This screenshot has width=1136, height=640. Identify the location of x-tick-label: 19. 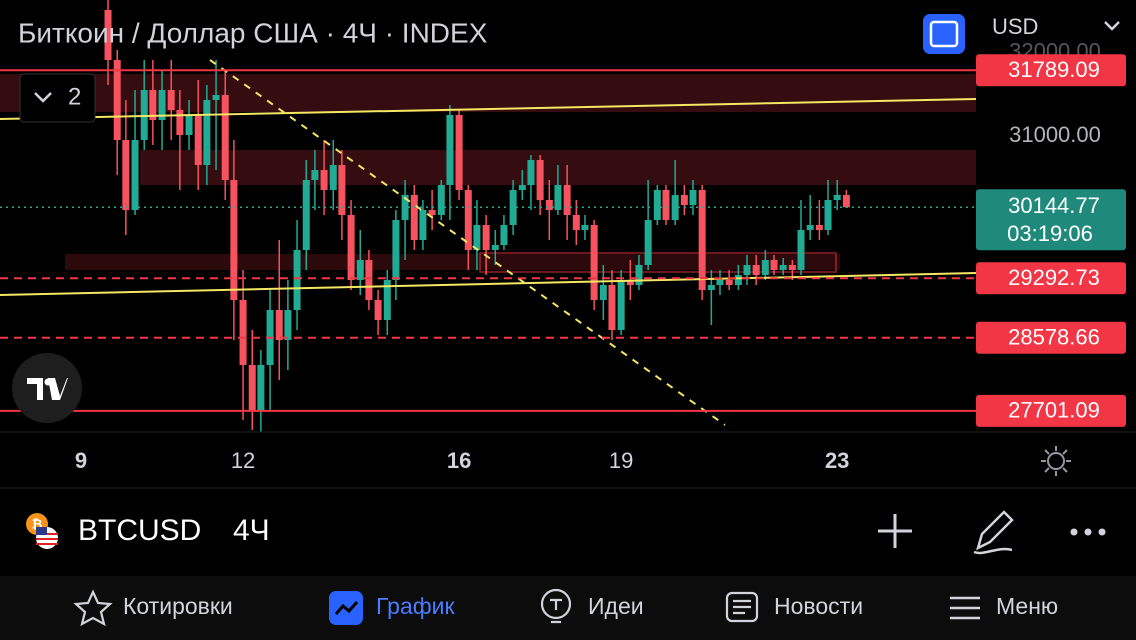
(621, 460).